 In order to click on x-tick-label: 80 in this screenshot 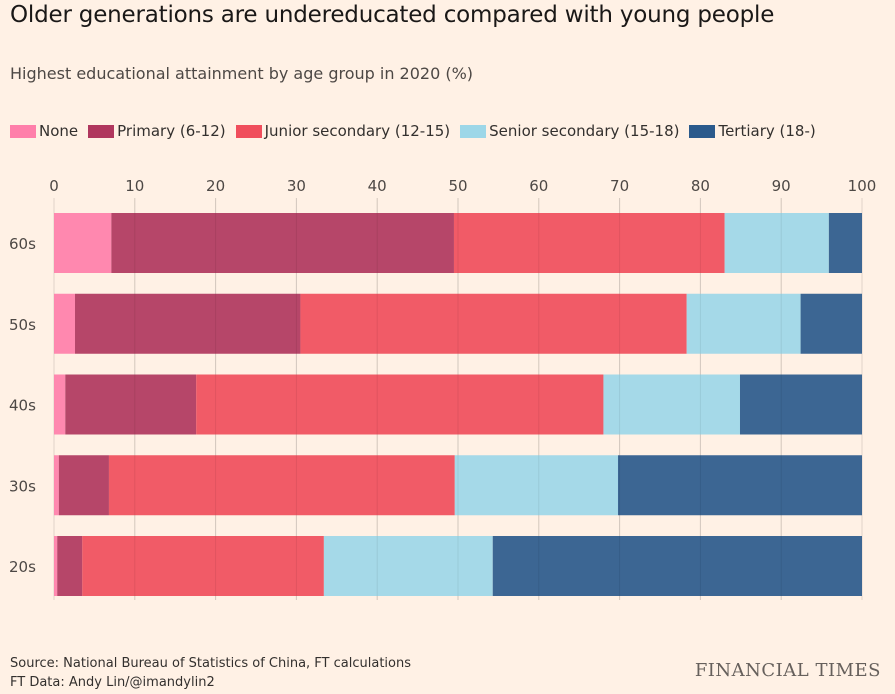, I will do `click(700, 186)`.